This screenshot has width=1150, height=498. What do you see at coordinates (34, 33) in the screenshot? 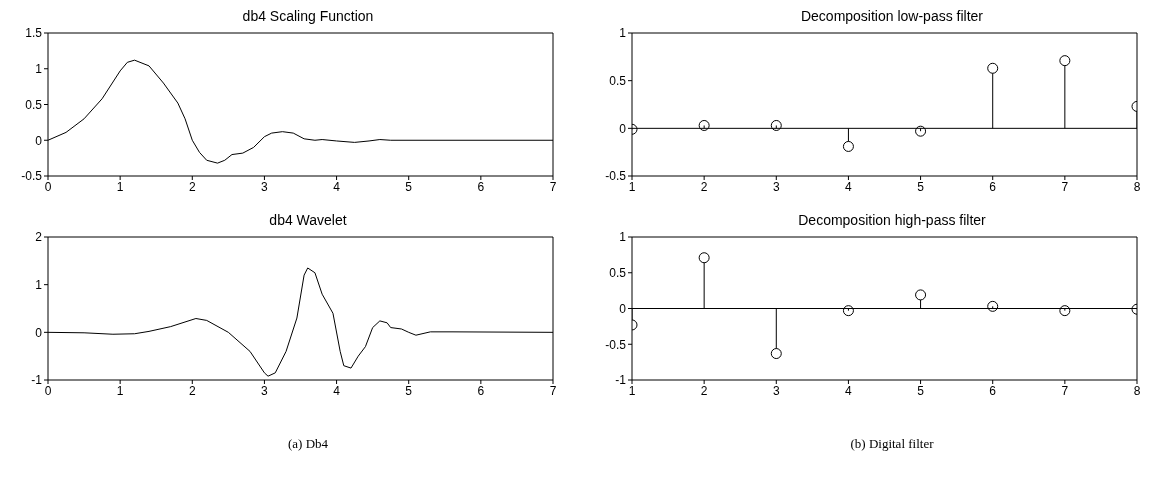
I see `y-tick-label: 1.5` at bounding box center [34, 33].